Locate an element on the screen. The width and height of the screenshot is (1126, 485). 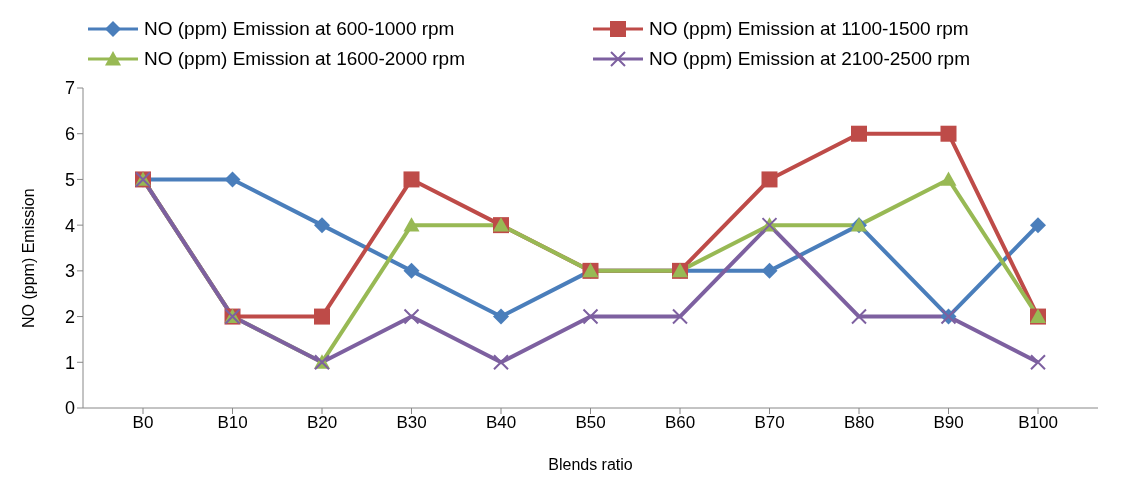
x-tick-label: B80 is located at coordinates (859, 423).